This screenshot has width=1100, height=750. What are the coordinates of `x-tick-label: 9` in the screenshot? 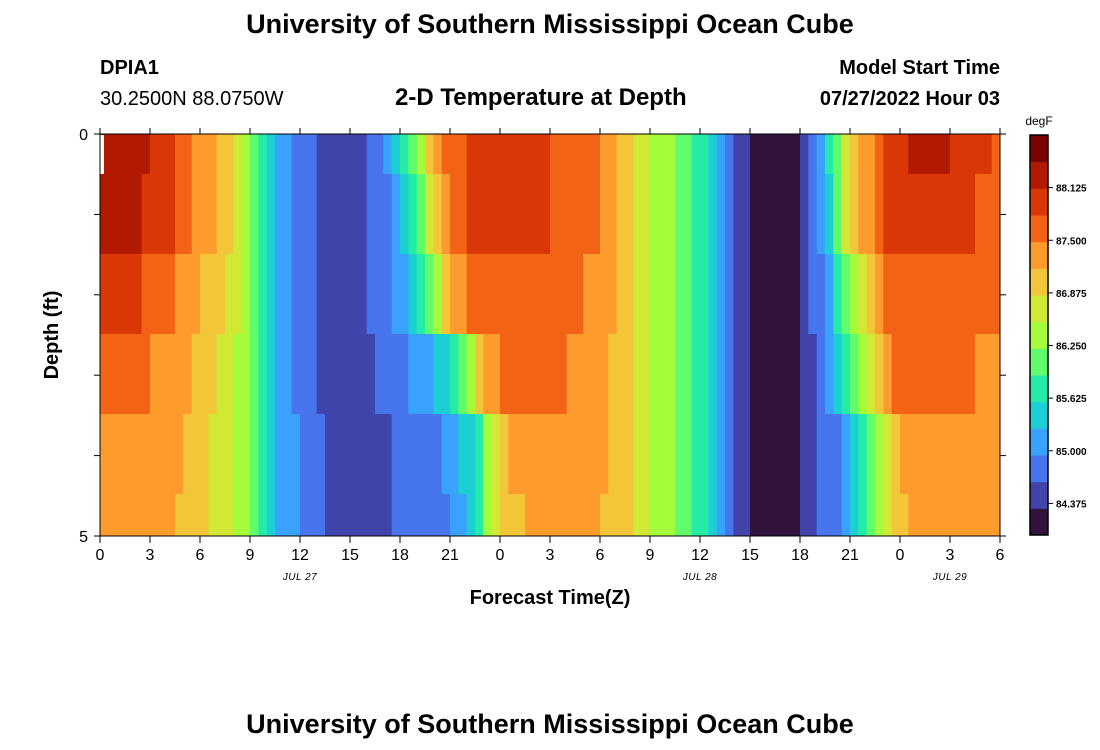 It's located at (250, 555).